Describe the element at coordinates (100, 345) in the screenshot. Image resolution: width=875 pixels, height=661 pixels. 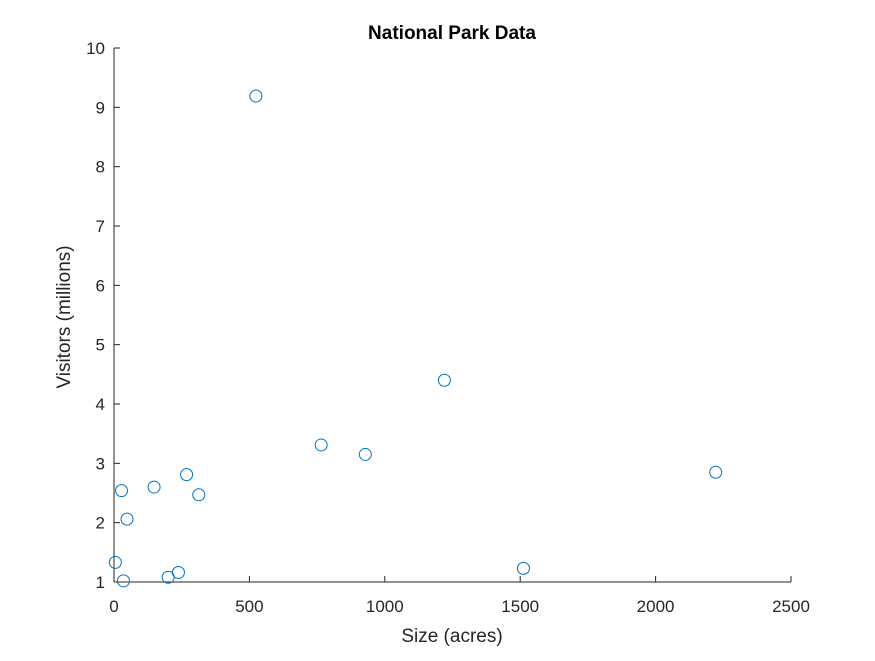
I see `y-tick-label: 5` at that location.